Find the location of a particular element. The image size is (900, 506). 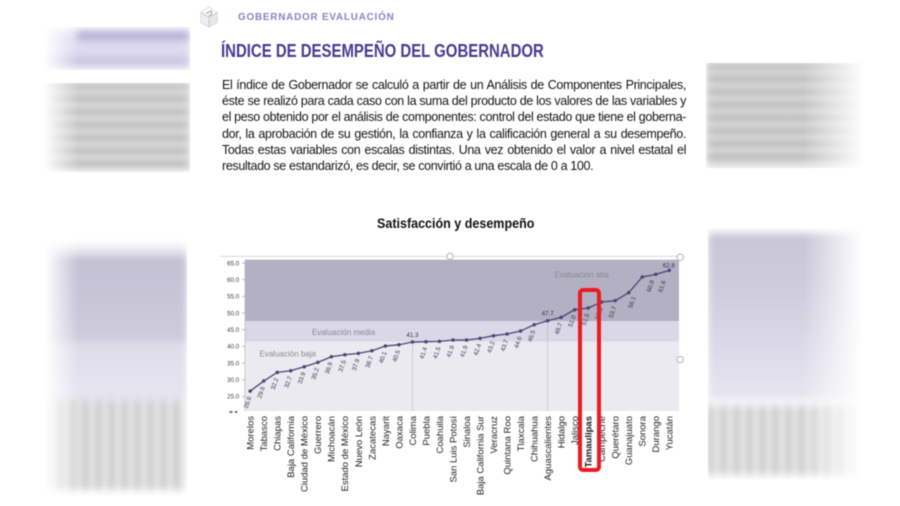

svg-text: 25.0 is located at coordinates (233, 397).